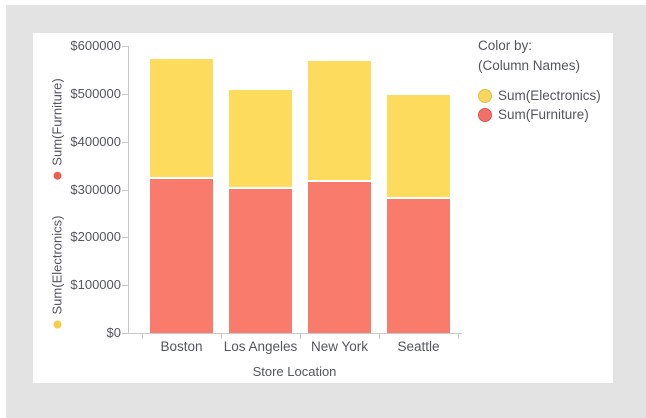 The height and width of the screenshot is (418, 646). Describe the element at coordinates (339, 346) in the screenshot. I see `category-label-new-york: New York` at that location.